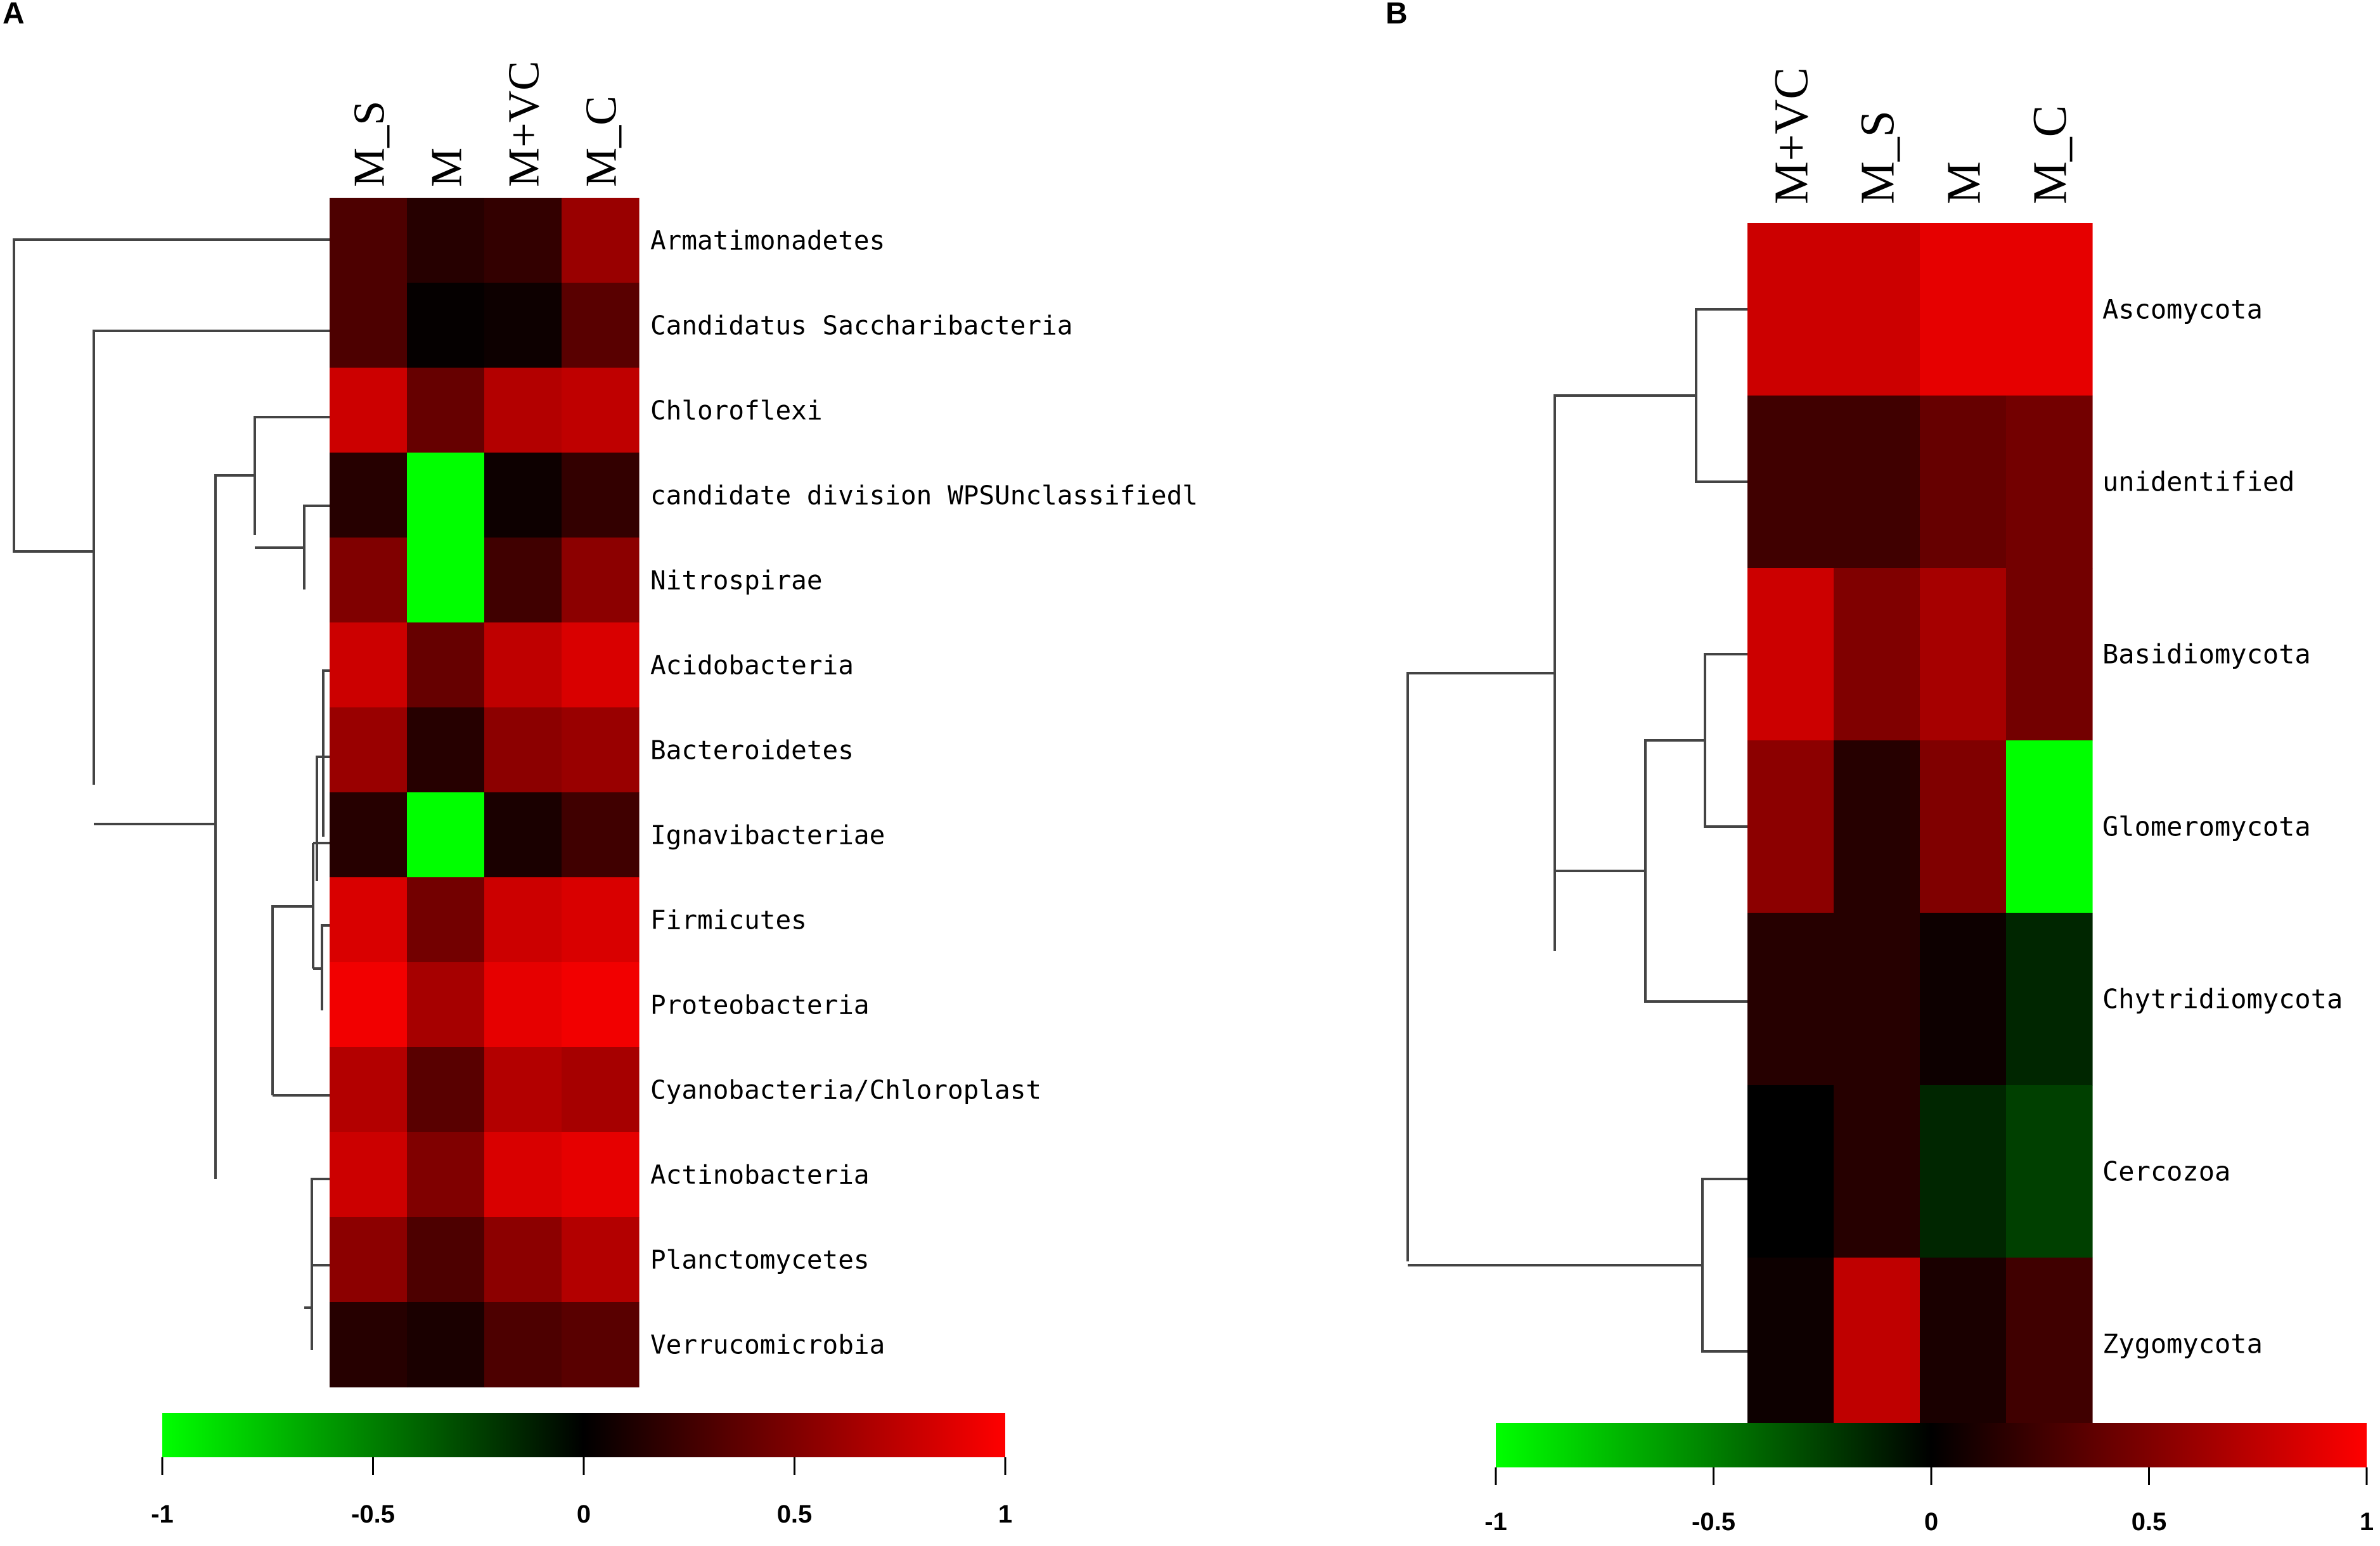  What do you see at coordinates (1790, 1171) in the screenshot?
I see `cell-cercozoa-m-vc` at bounding box center [1790, 1171].